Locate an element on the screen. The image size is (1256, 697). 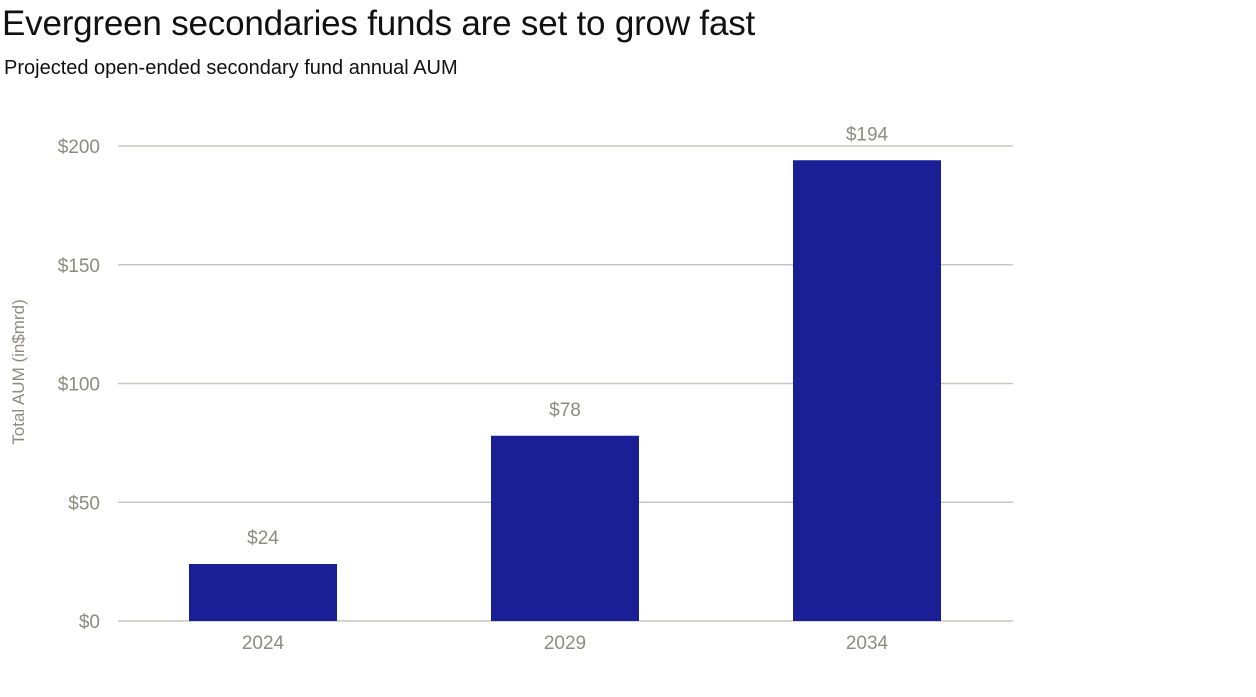
y-tick-label: $100 is located at coordinates (79, 385).